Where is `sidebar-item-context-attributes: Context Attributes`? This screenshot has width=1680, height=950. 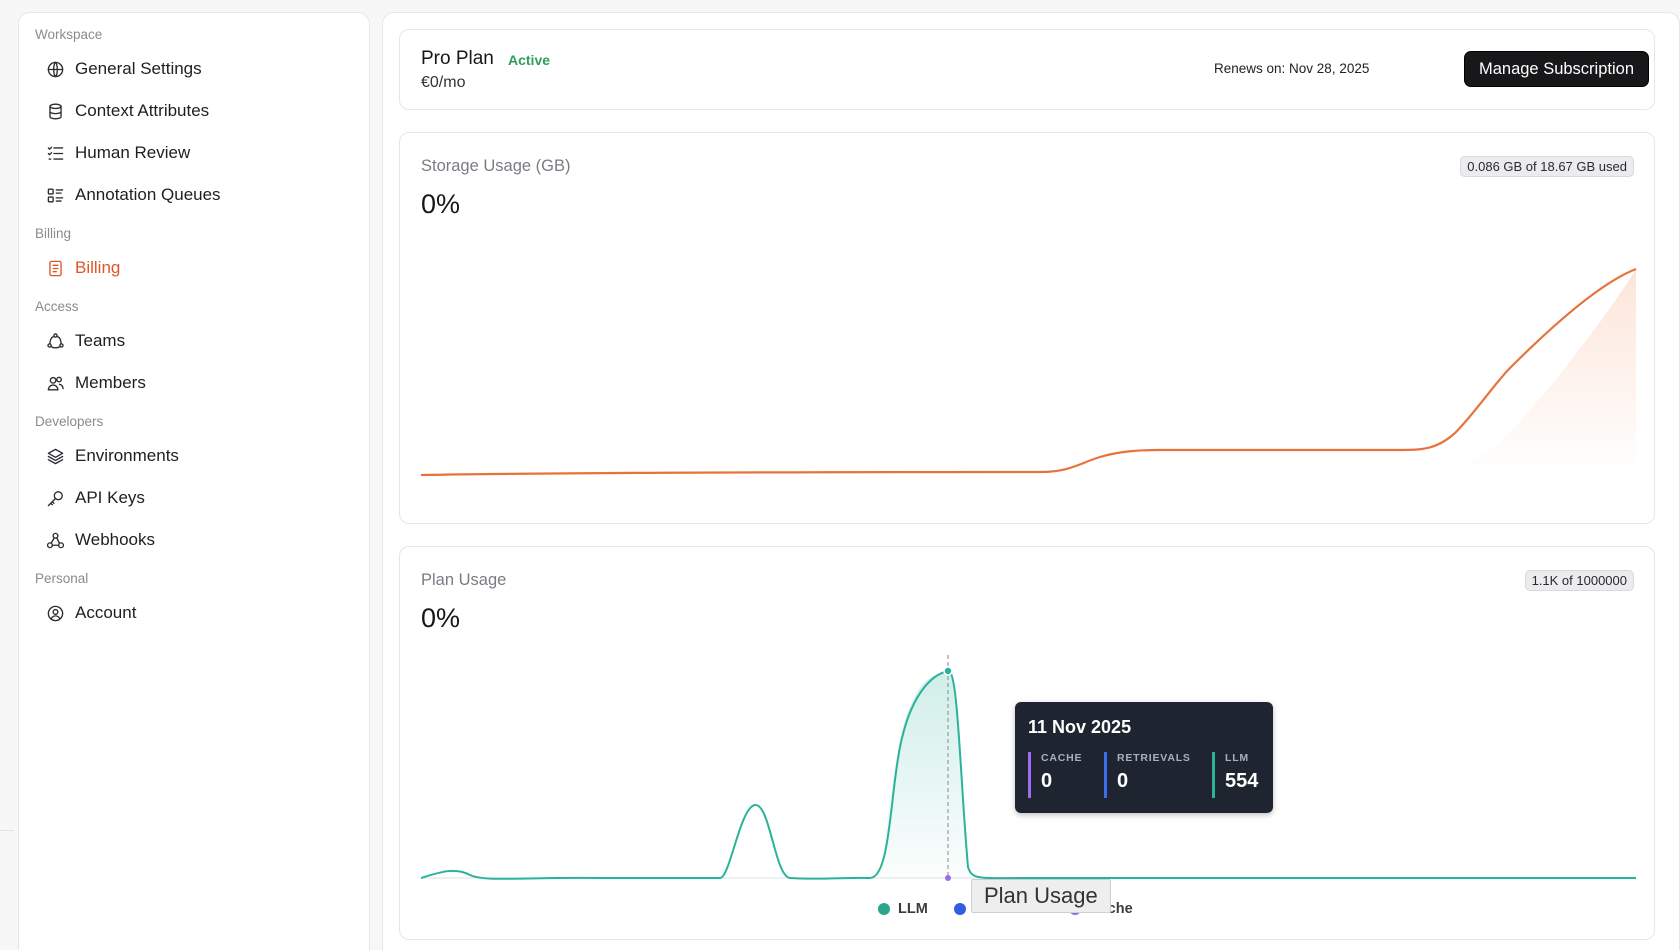
sidebar-item-context-attributes: Context Attributes is located at coordinates (194, 111).